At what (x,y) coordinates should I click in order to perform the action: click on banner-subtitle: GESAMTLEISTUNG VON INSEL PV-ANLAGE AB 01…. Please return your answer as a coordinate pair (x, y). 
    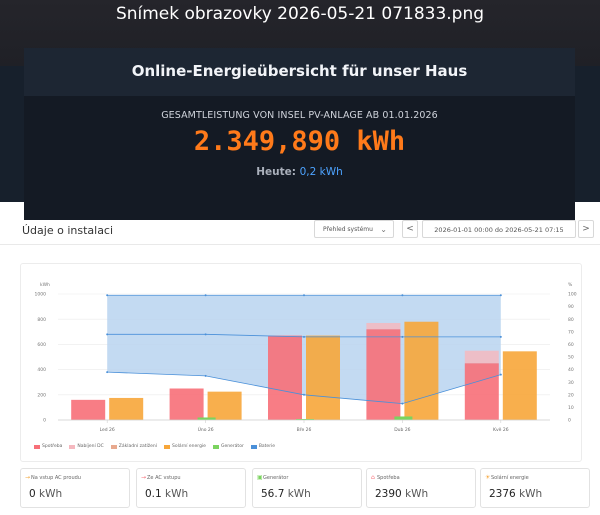
    Looking at the image, I should click on (299, 115).